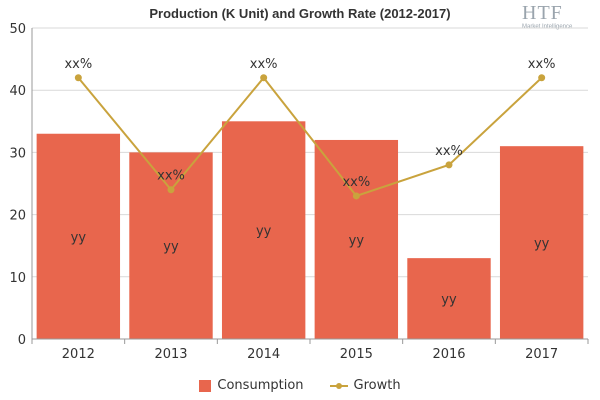 Image resolution: width=600 pixels, height=400 pixels. I want to click on y-tick-label: 30, so click(17, 153).